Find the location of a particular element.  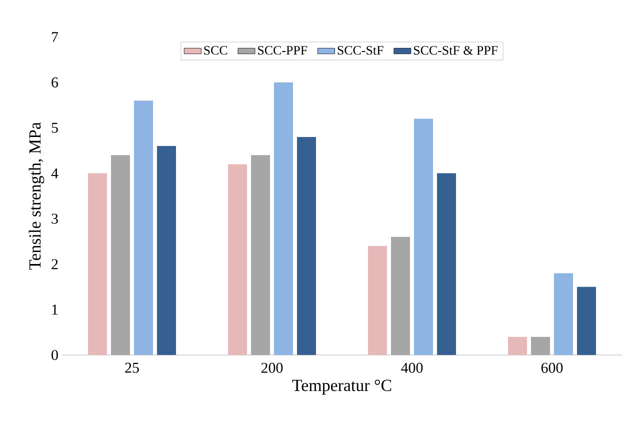

y-tick-label: 0 is located at coordinates (55, 355).